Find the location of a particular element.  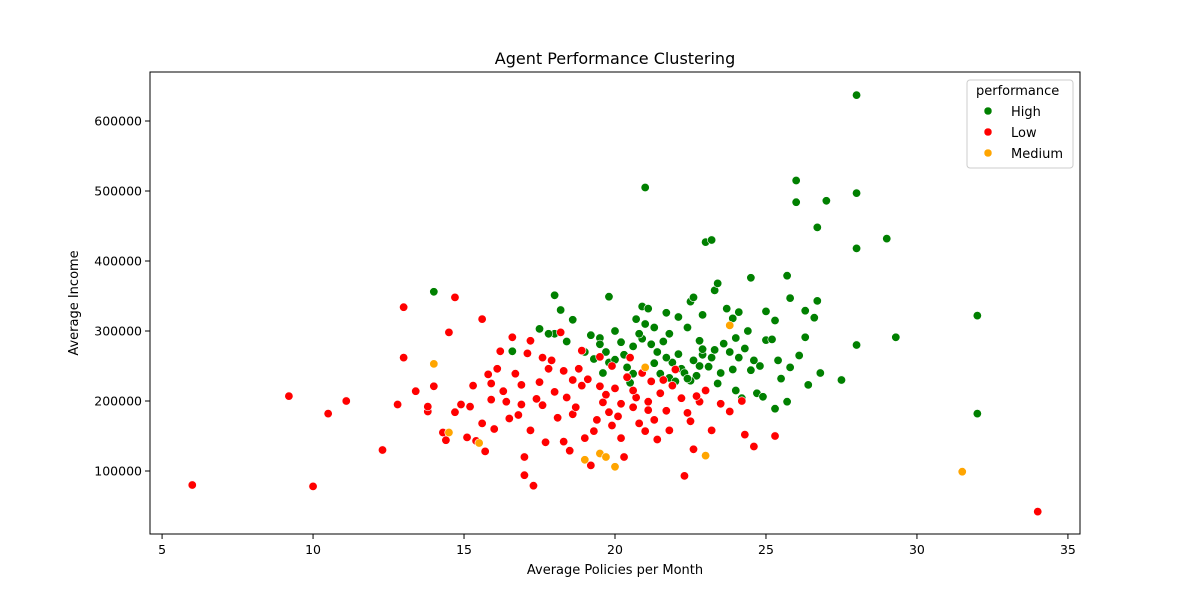

x-axis-ticks: 5 10 15 20 25 30 35 is located at coordinates (617, 545).